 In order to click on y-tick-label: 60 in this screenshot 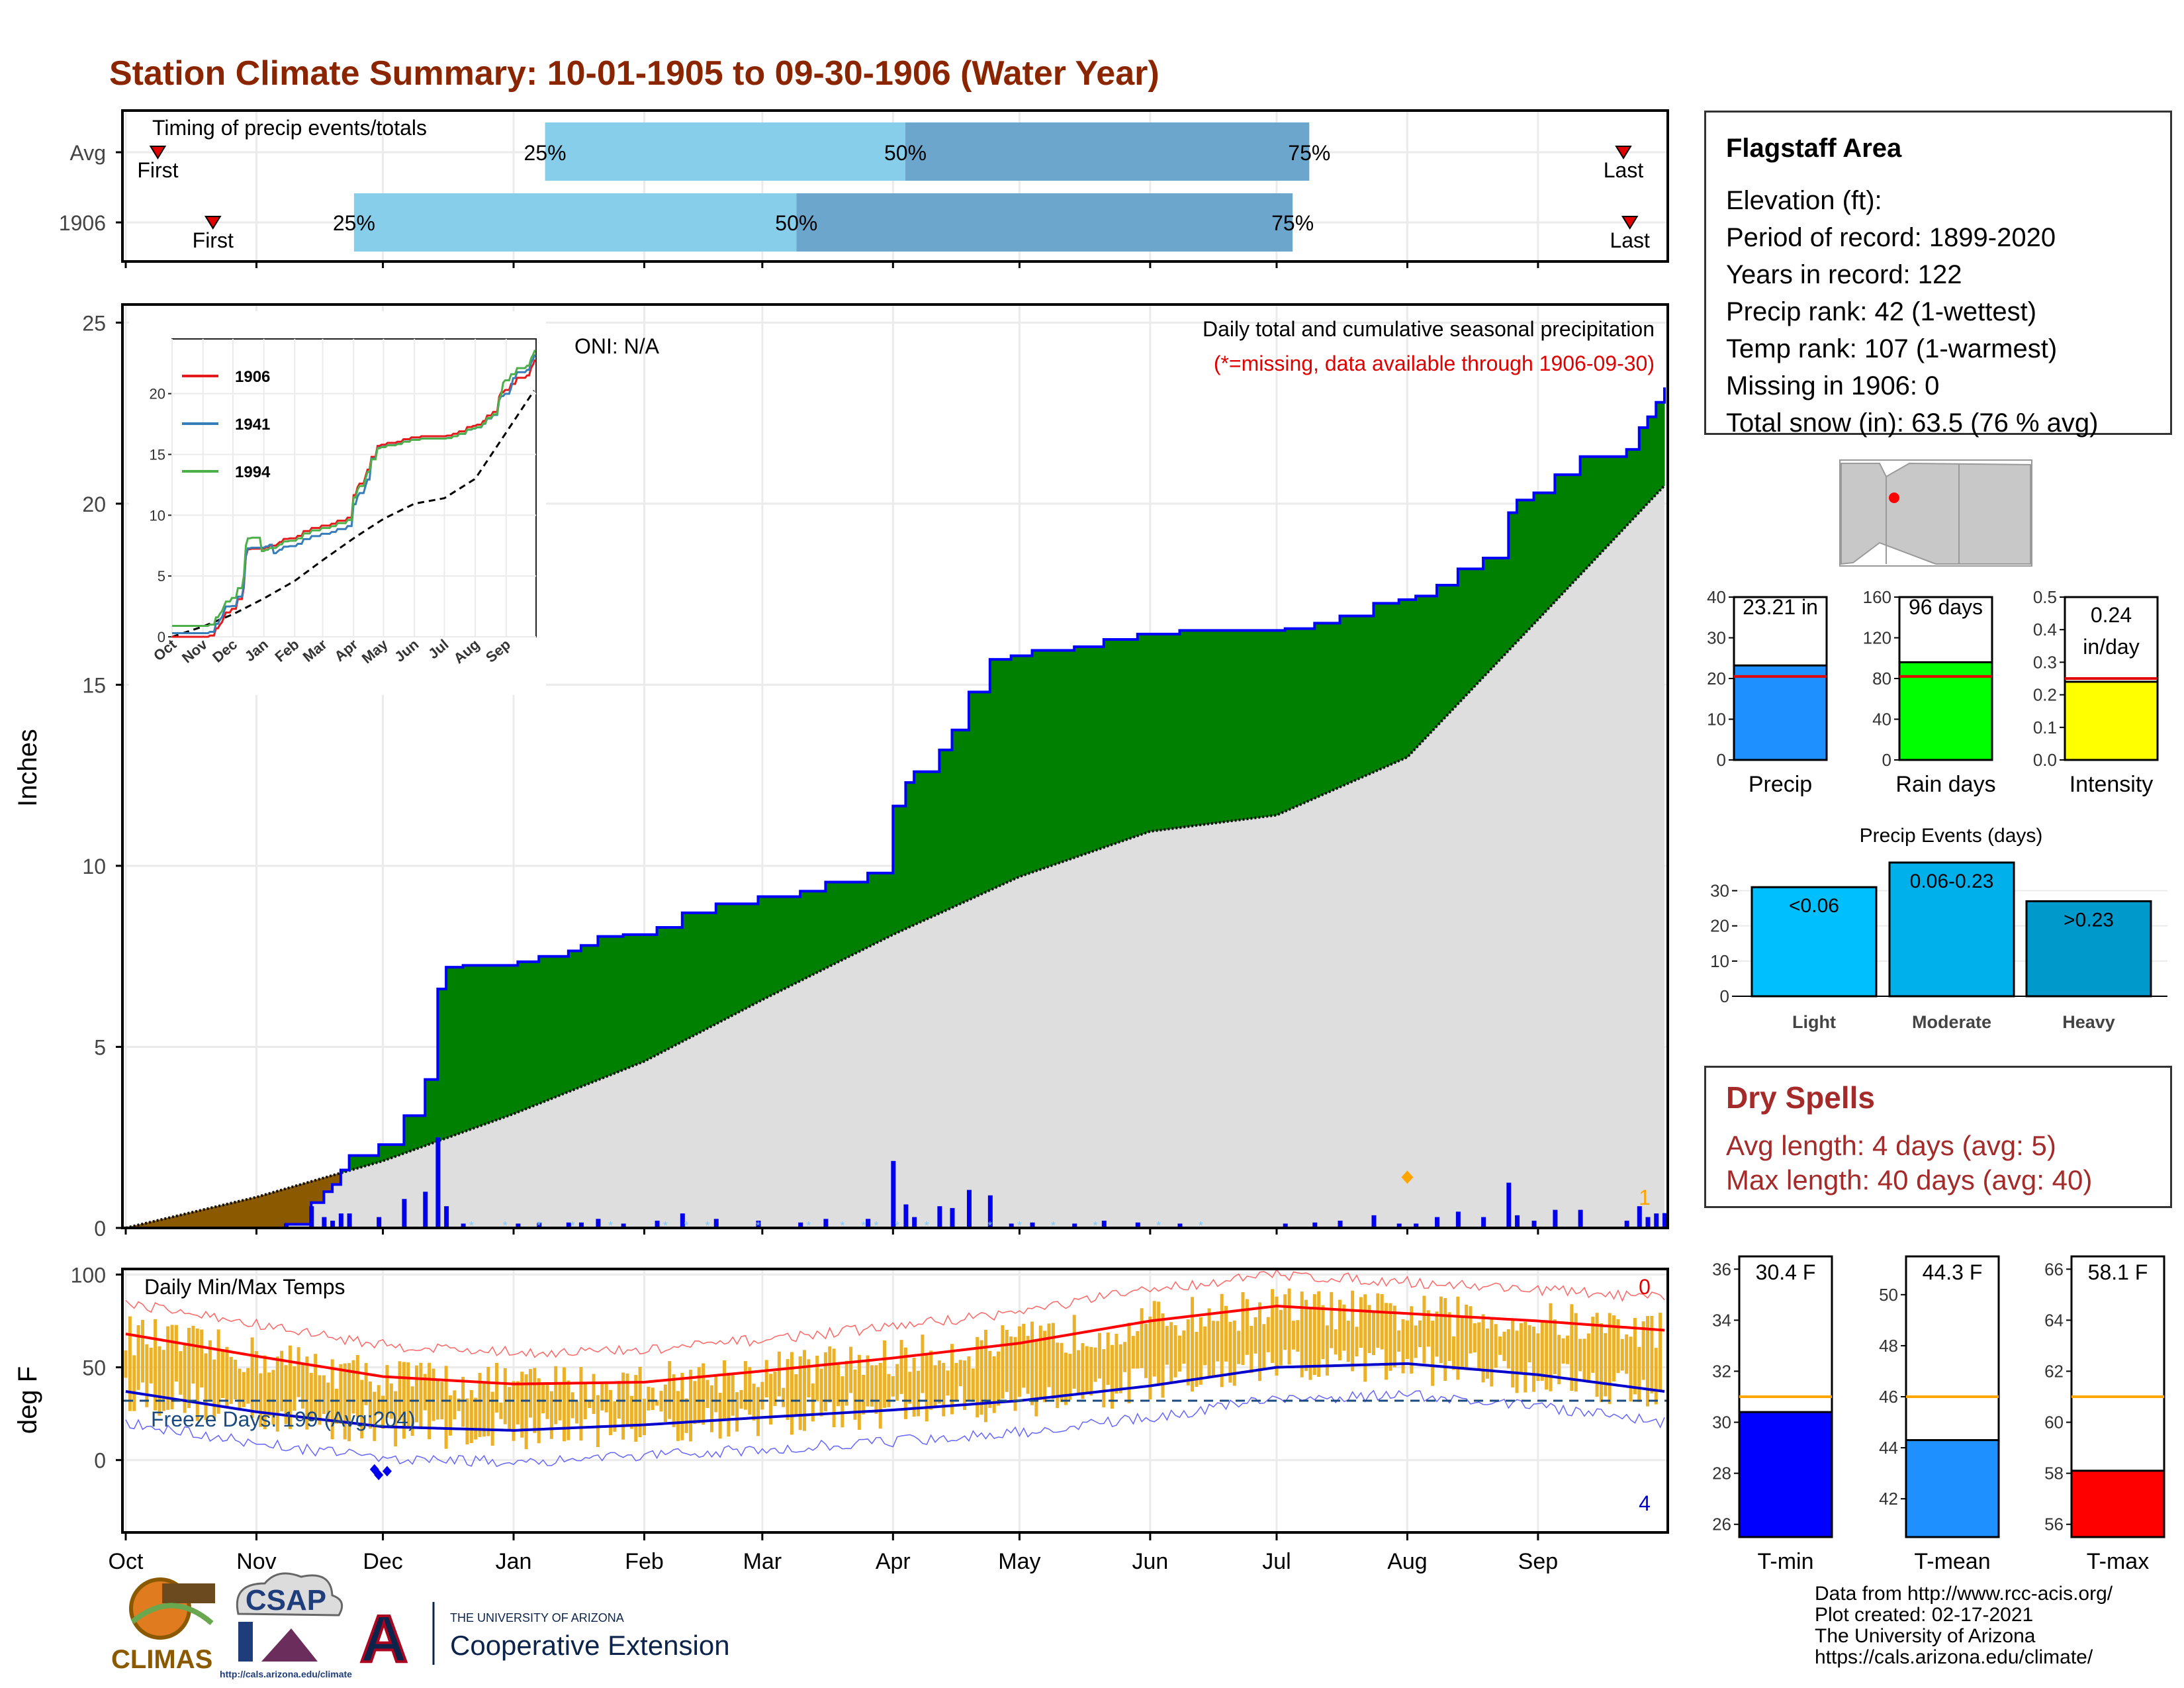, I will do `click(2054, 1422)`.